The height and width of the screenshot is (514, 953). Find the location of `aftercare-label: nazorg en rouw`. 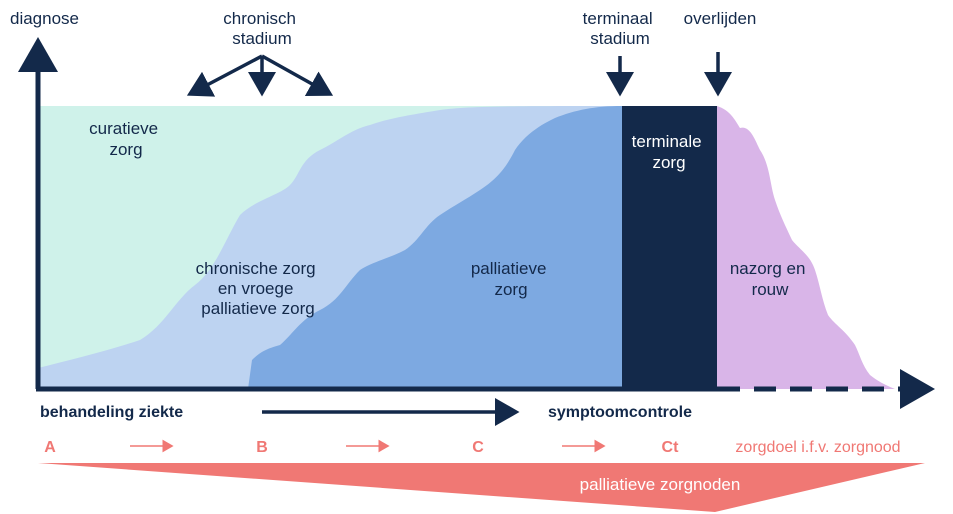

aftercare-label: nazorg en rouw is located at coordinates (770, 279).